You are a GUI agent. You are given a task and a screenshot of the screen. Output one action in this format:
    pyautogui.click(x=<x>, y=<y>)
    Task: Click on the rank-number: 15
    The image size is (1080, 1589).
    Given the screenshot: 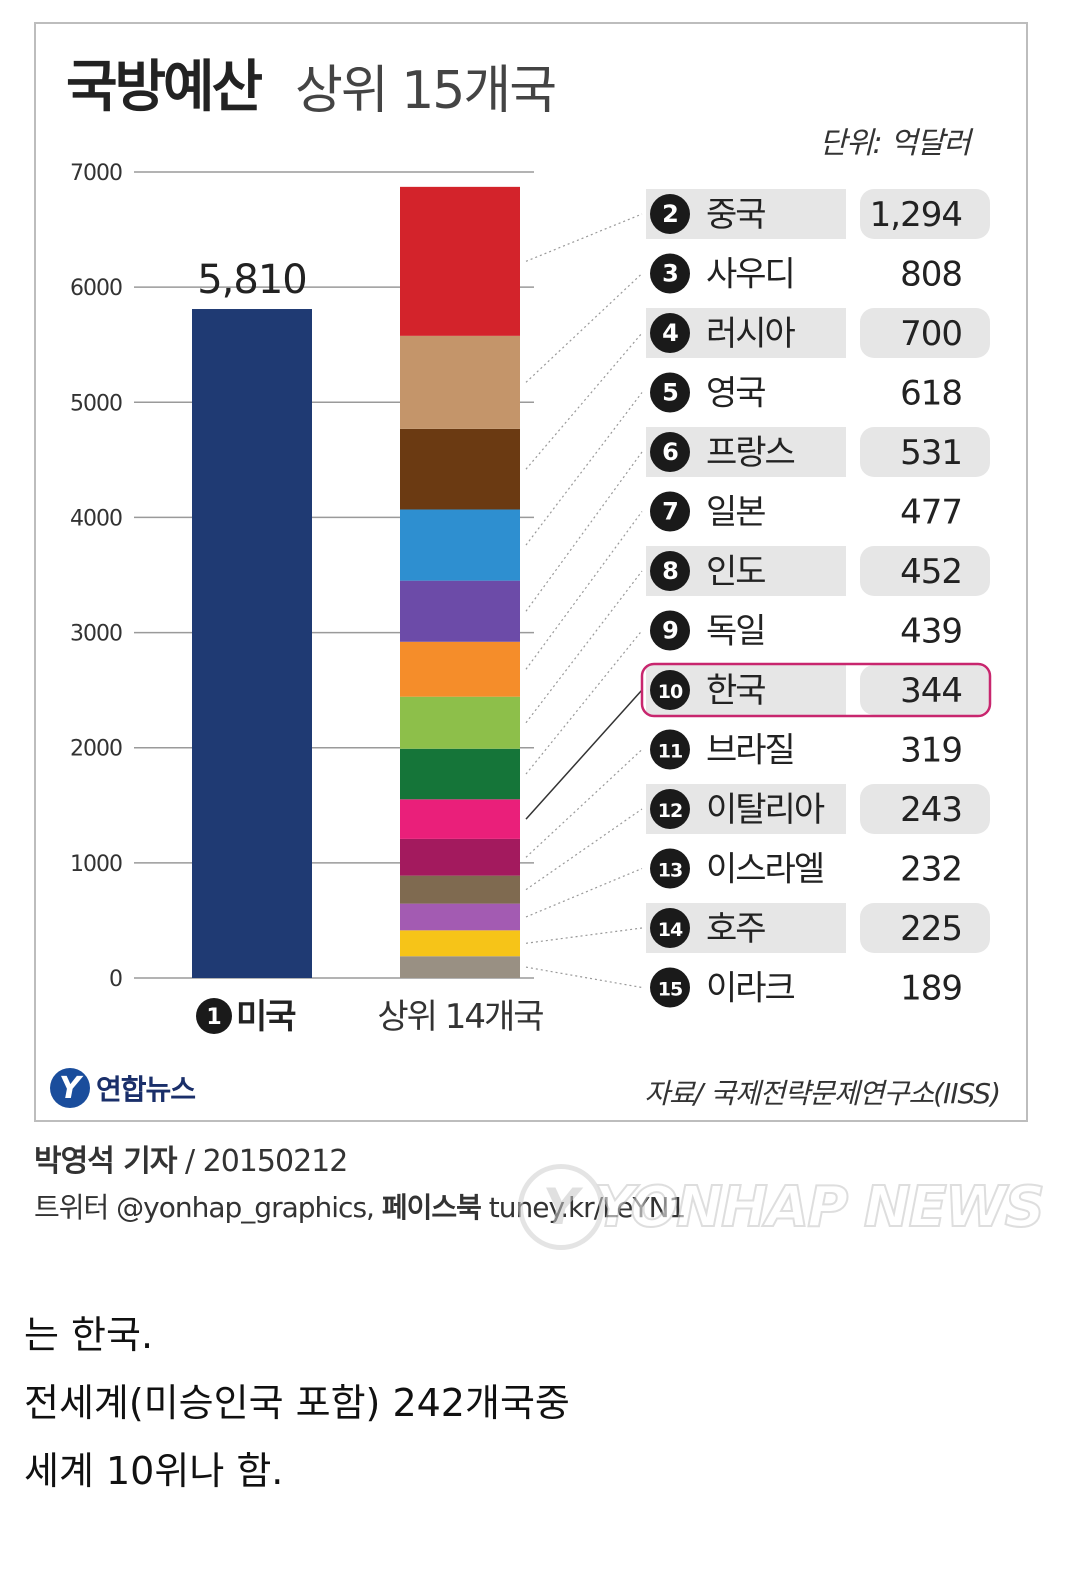 What is the action you would take?
    pyautogui.click(x=670, y=990)
    